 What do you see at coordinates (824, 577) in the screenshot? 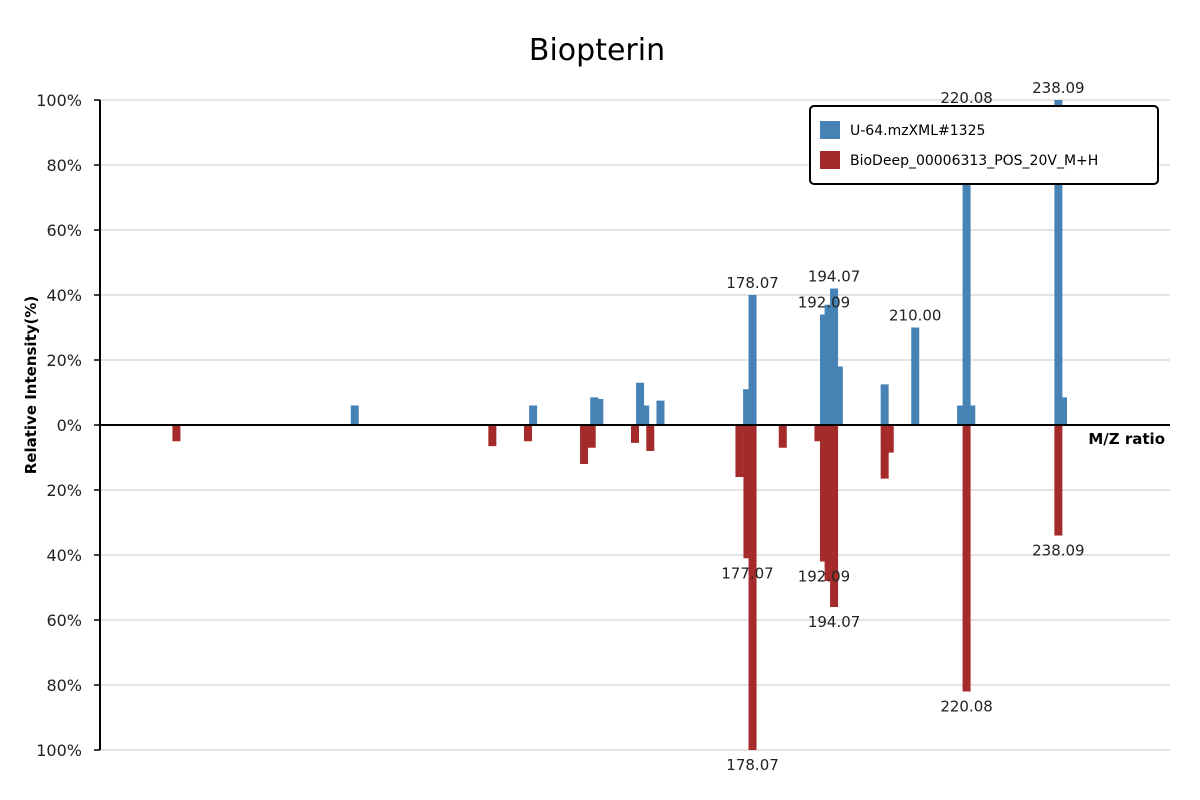
I see `peak-label-reference: 192.09` at bounding box center [824, 577].